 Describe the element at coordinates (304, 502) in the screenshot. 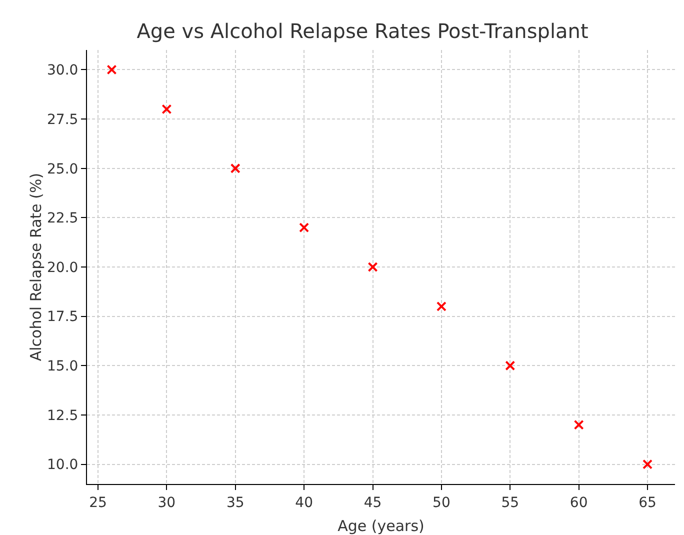

I see `x-tick-label: 40` at that location.